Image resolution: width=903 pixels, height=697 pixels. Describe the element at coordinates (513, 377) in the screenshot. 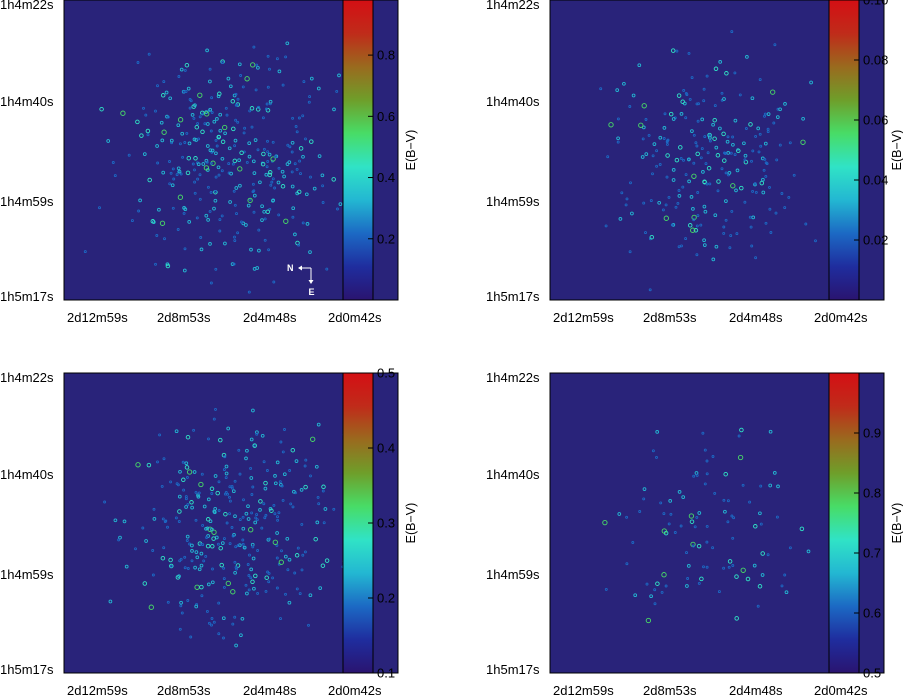

I see `y-tick-label: 1h4m22s` at that location.